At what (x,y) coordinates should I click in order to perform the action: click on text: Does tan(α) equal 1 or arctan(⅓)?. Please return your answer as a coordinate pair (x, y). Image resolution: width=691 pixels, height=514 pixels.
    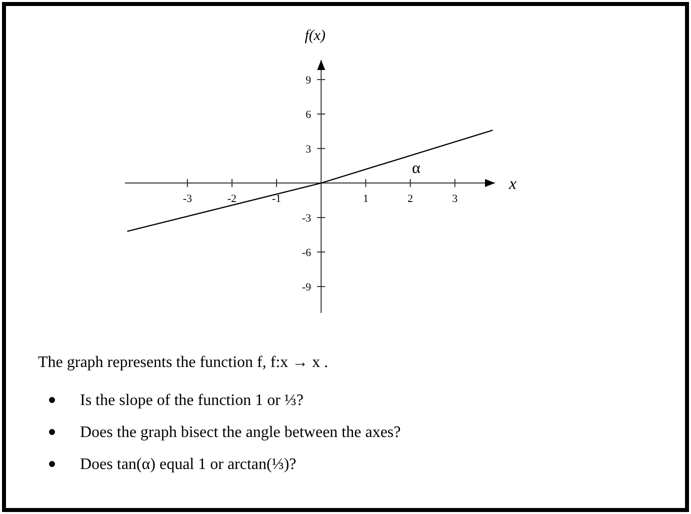
    Looking at the image, I should click on (188, 464).